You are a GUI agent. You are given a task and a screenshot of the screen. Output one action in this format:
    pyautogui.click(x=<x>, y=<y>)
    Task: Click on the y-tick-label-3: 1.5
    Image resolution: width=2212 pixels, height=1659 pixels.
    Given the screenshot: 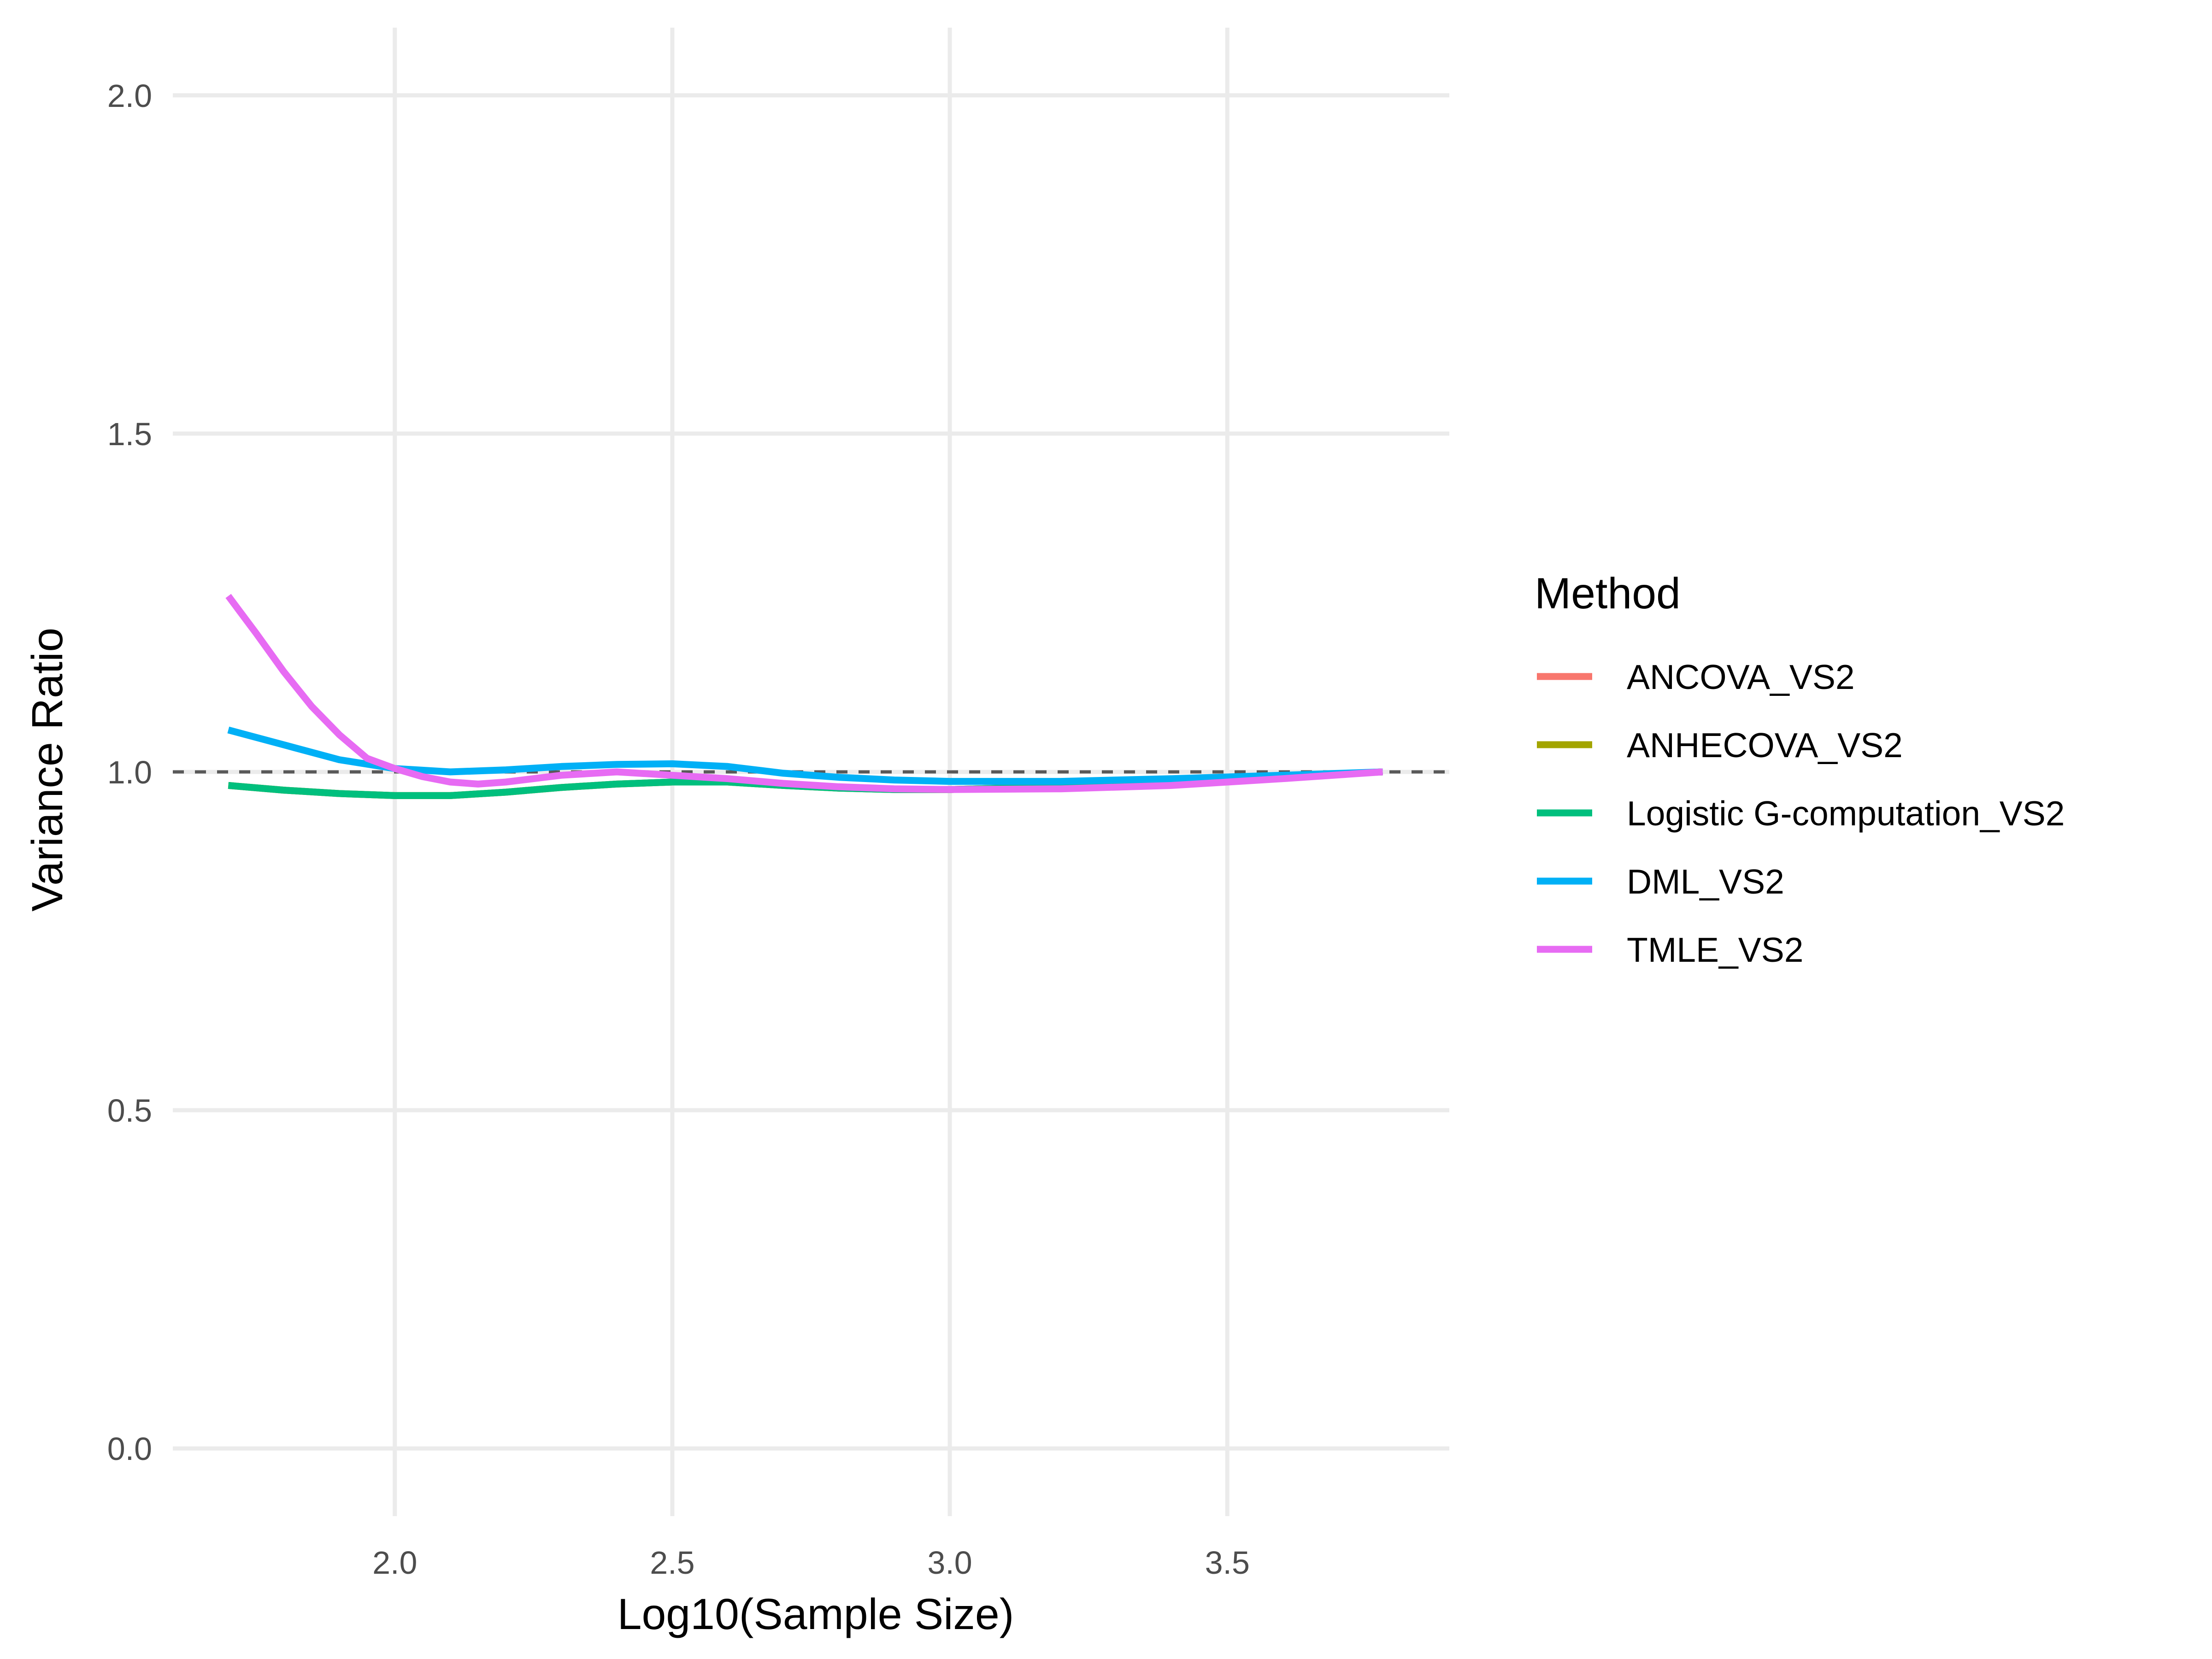 What is the action you would take?
    pyautogui.click(x=129, y=434)
    